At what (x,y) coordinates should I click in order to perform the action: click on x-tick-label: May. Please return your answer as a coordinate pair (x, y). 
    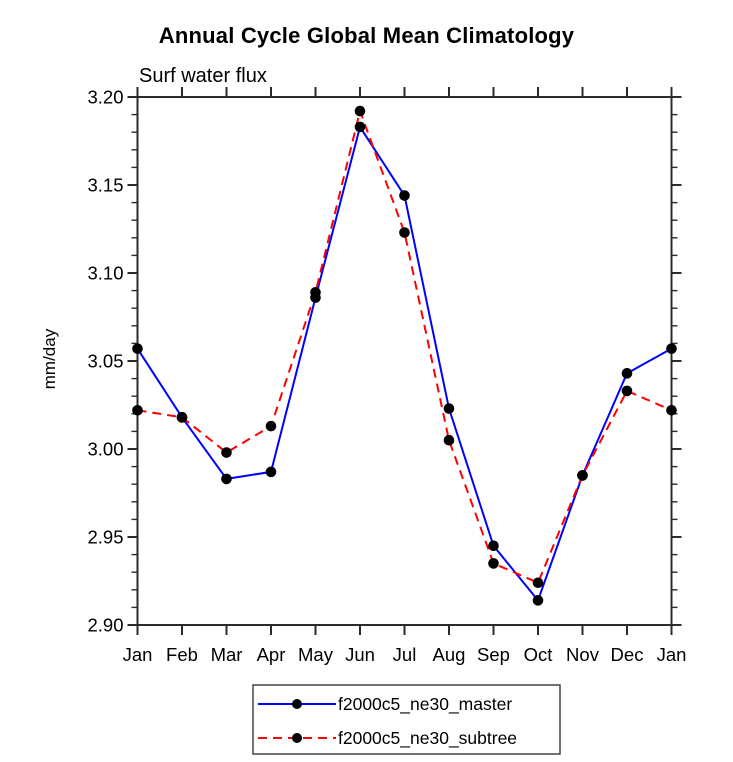
    Looking at the image, I should click on (316, 654).